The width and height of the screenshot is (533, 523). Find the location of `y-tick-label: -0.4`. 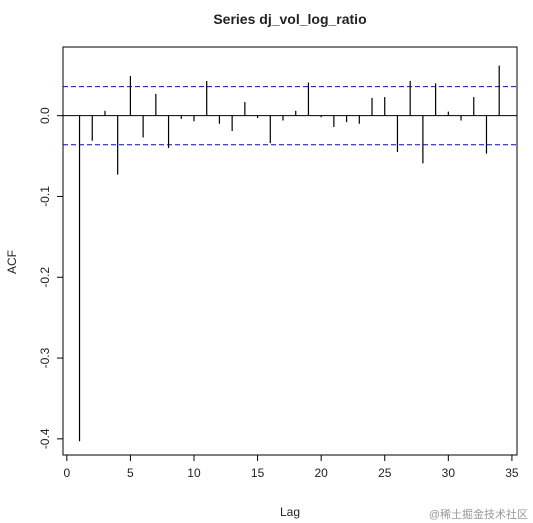

y-tick-label: -0.4 is located at coordinates (45, 438).